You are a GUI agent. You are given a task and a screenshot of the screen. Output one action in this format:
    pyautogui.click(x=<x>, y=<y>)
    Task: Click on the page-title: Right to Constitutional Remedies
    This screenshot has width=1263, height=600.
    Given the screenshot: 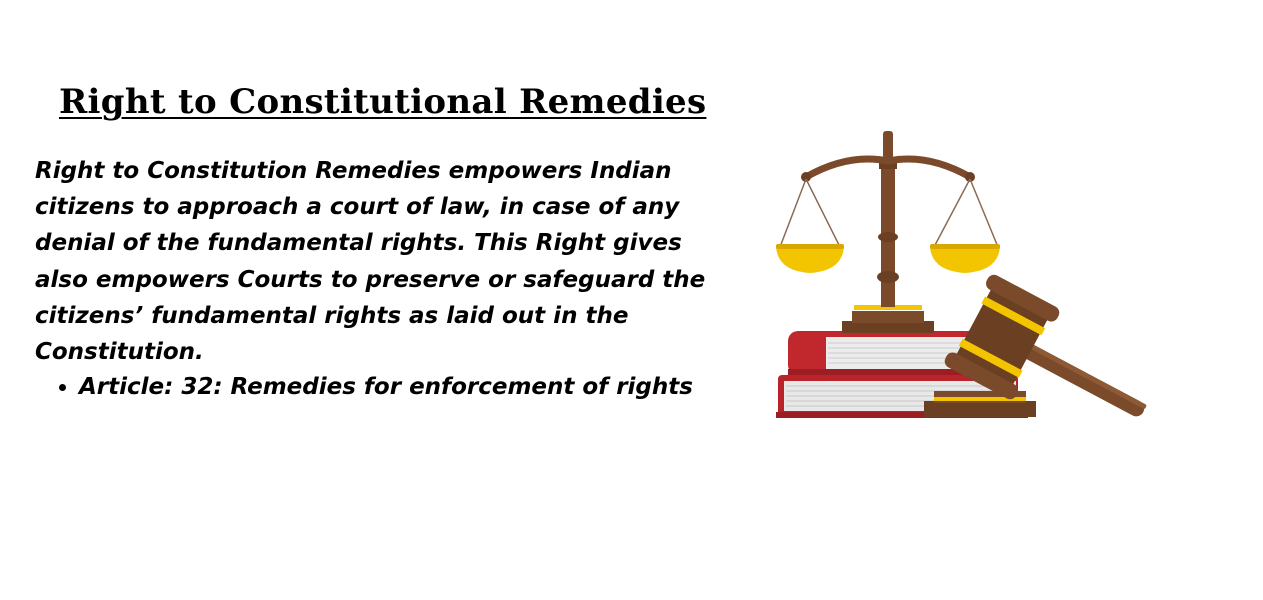 What is the action you would take?
    pyautogui.click(x=383, y=102)
    